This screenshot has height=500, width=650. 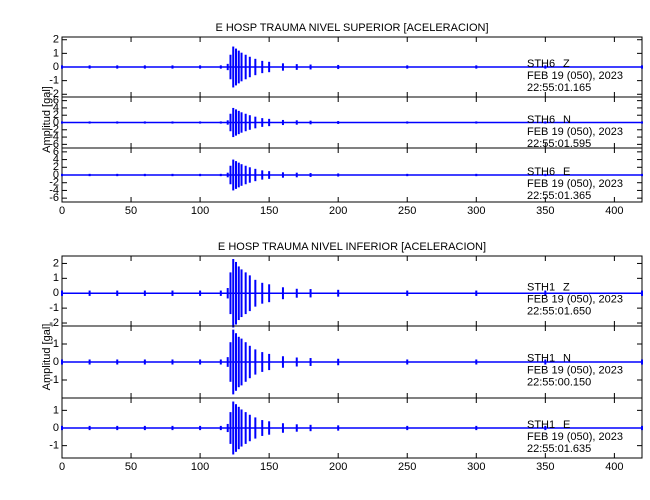 What do you see at coordinates (559, 382) in the screenshot?
I see `time-label: 22:55:00.150` at bounding box center [559, 382].